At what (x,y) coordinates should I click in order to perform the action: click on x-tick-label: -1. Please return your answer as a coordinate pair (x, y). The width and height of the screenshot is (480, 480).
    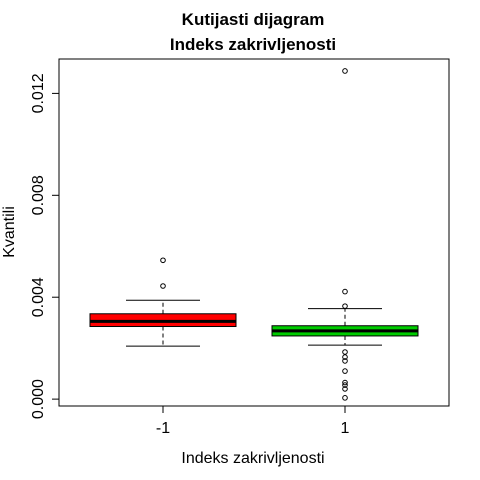
    Looking at the image, I should click on (163, 428).